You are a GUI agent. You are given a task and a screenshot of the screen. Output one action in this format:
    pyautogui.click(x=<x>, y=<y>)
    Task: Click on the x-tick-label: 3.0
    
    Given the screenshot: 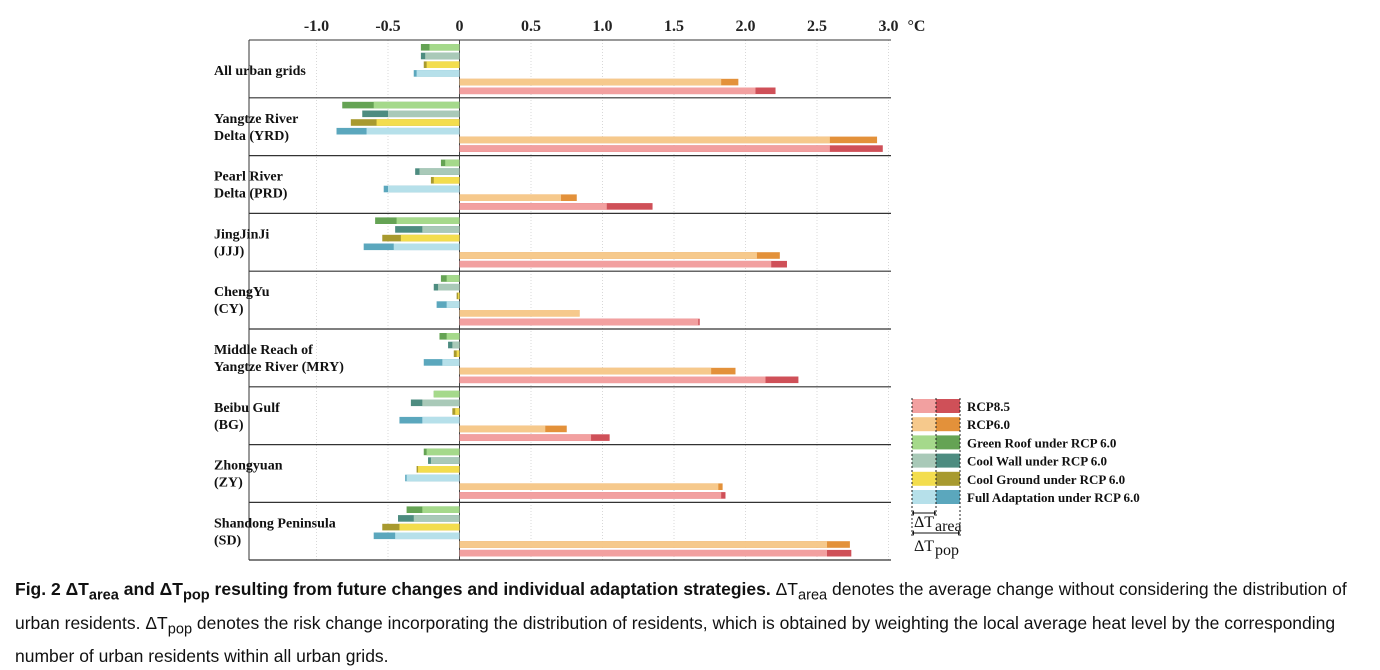 What is the action you would take?
    pyautogui.click(x=889, y=26)
    